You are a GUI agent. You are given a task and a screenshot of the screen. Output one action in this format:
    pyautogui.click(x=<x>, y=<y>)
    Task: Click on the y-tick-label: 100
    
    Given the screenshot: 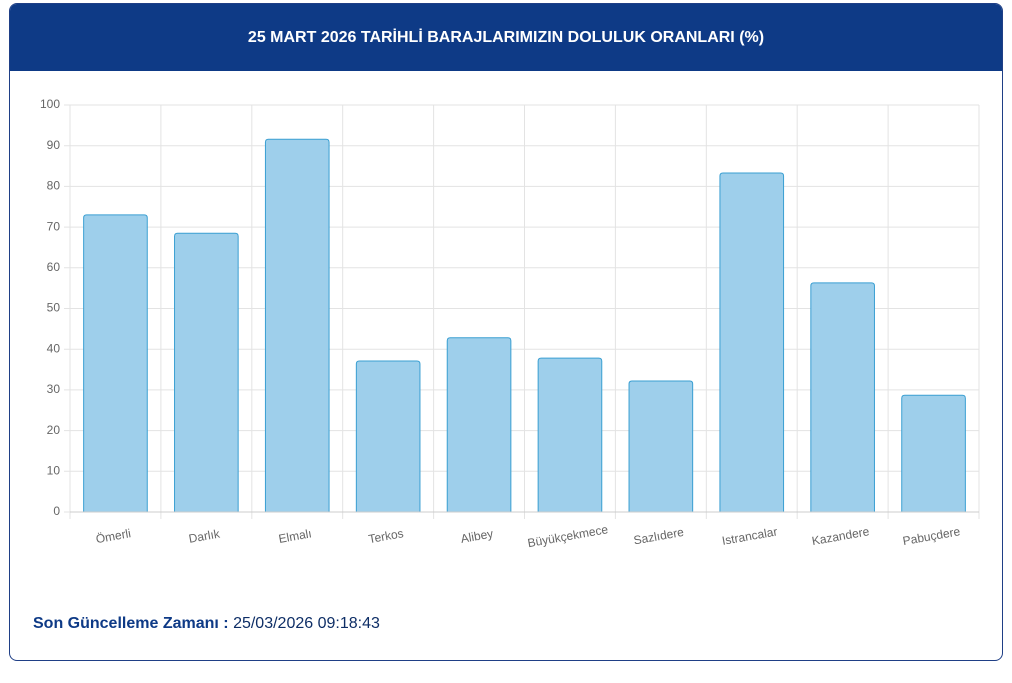 What is the action you would take?
    pyautogui.click(x=50, y=104)
    